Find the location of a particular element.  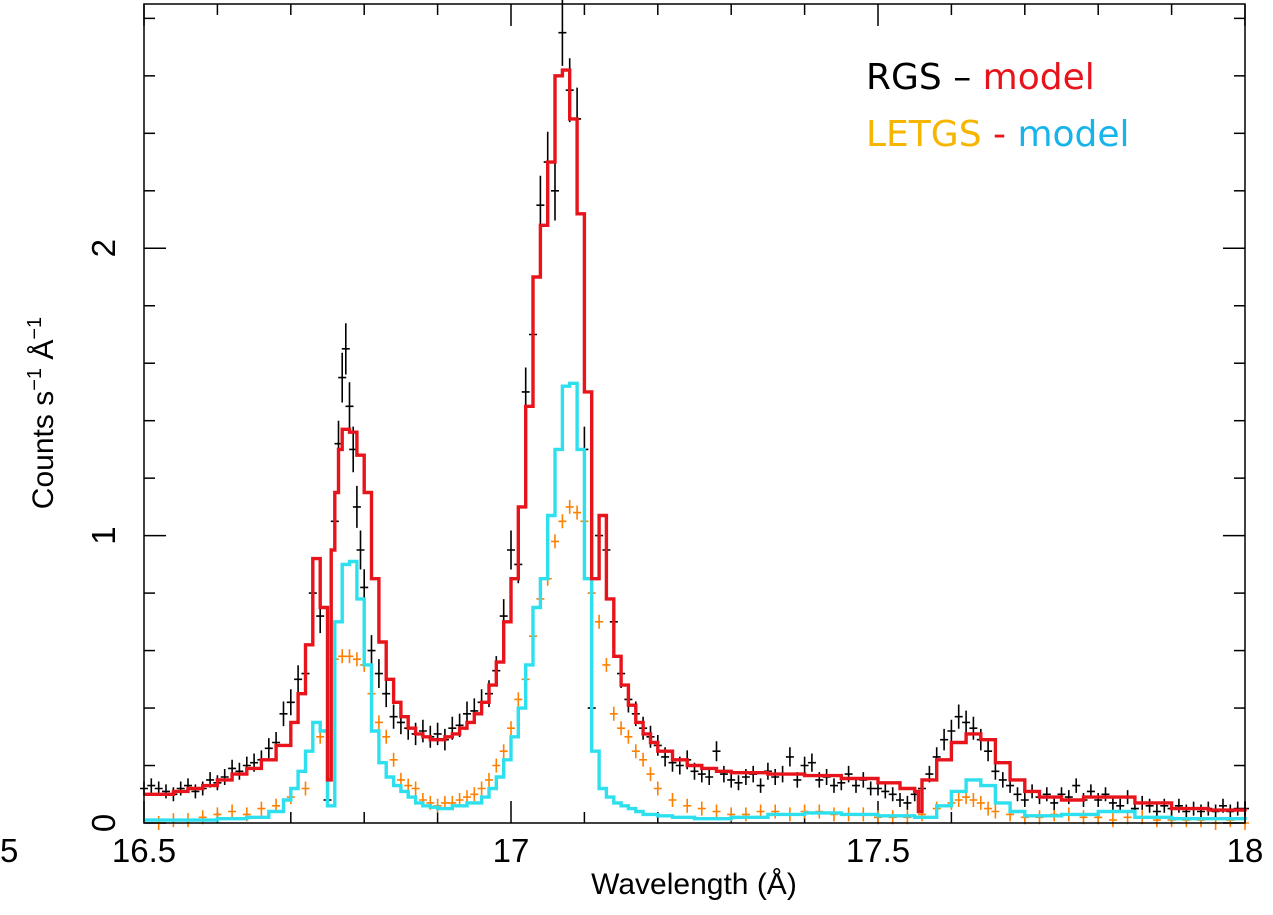

y-tick-label: 1 is located at coordinates (103, 535).